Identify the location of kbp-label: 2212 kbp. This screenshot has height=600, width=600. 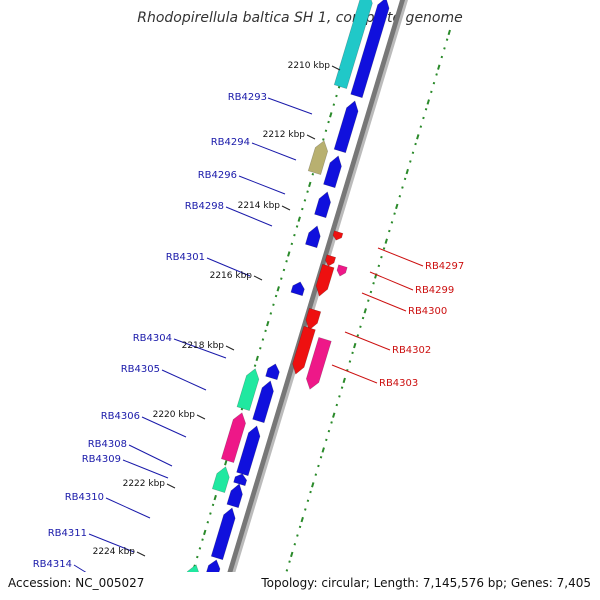
(284, 135).